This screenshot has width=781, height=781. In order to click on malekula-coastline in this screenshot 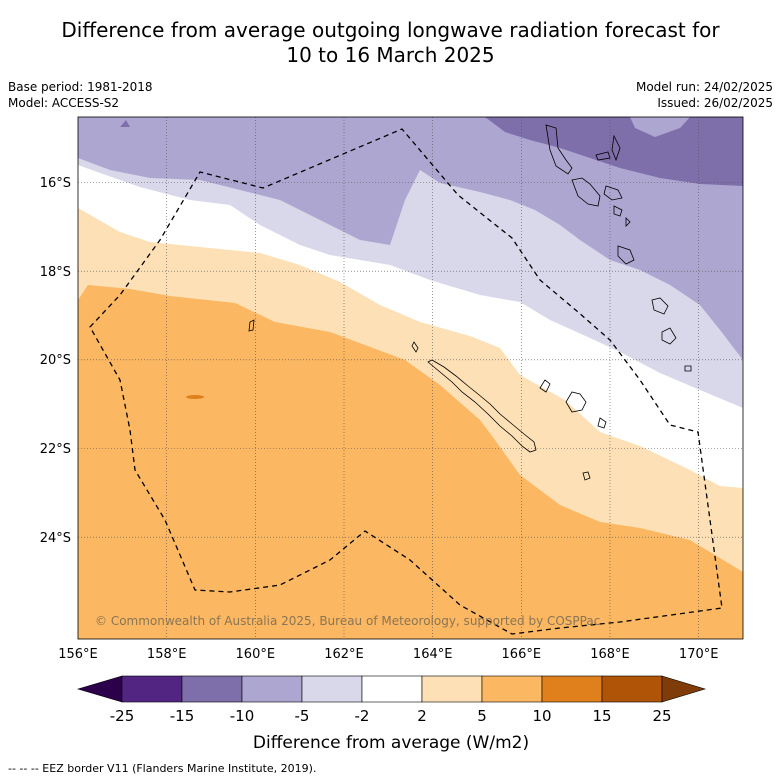, I will do `click(586, 192)`.